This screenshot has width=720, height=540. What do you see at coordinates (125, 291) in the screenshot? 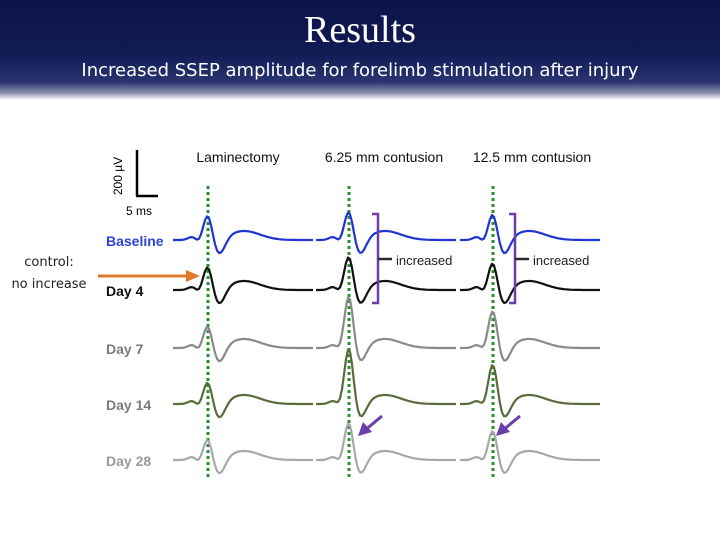
I see `timepoint-label-day-4: Day 4` at bounding box center [125, 291].